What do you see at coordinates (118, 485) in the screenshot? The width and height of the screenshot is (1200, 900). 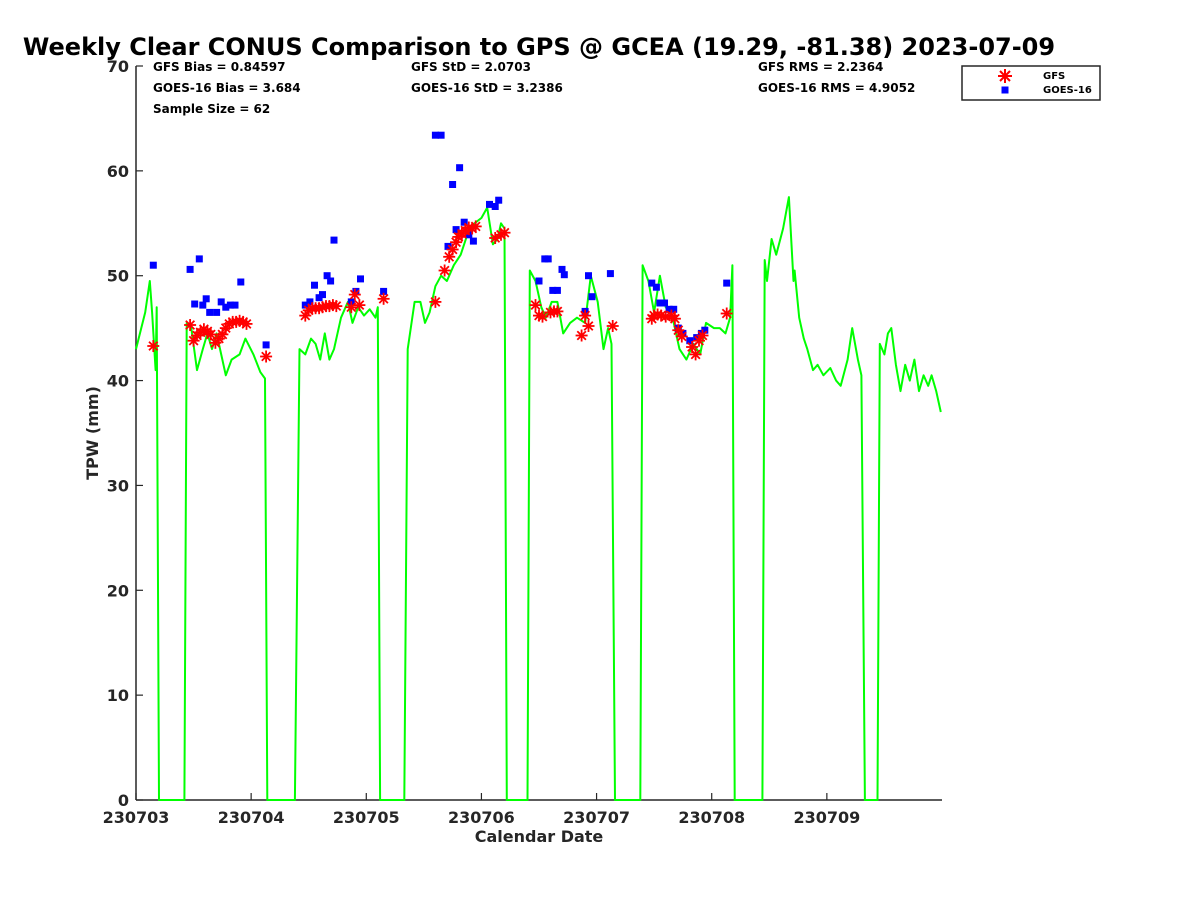 I see `y-tick-label: 30` at bounding box center [118, 485].